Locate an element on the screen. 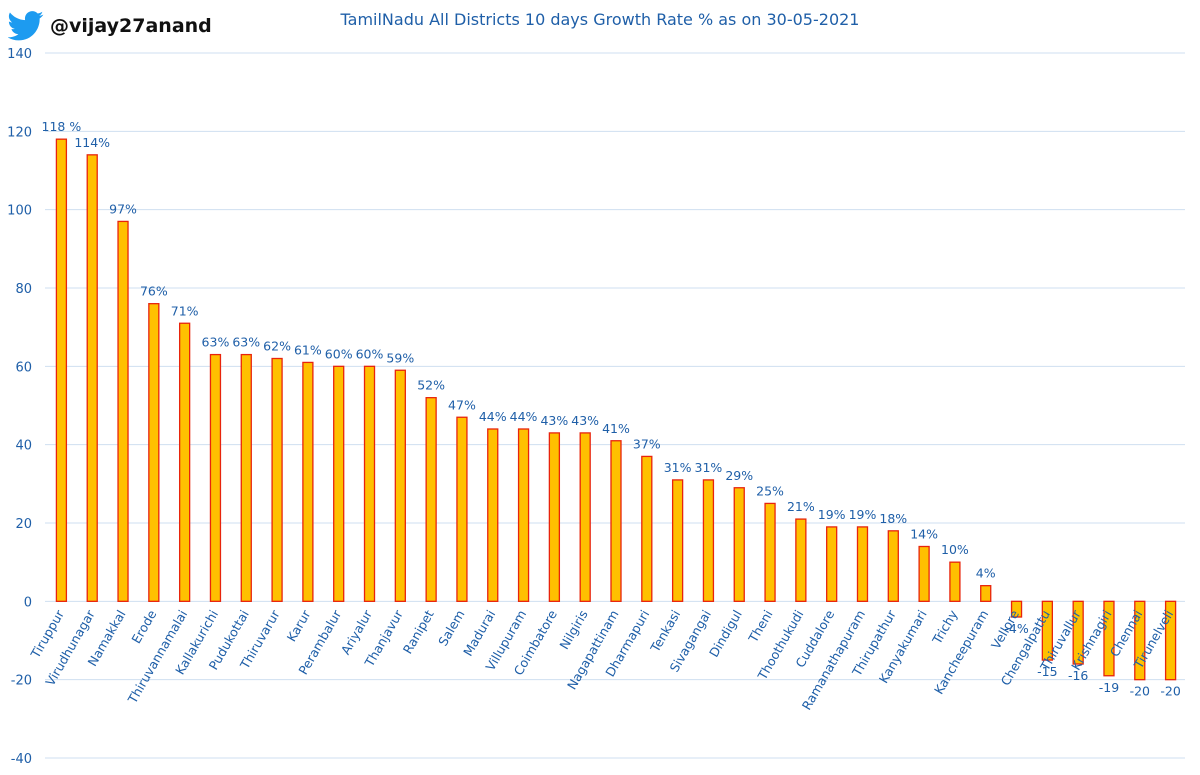 This screenshot has width=1200, height=775. category-label: Karur is located at coordinates (299, 626).